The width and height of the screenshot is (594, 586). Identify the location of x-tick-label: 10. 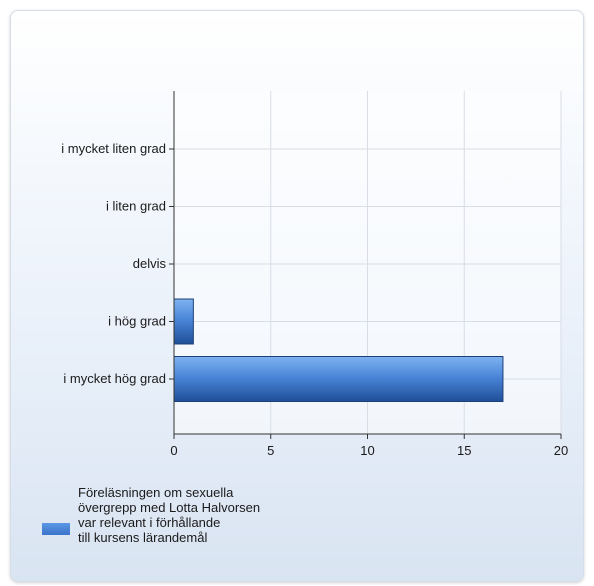
(367, 450).